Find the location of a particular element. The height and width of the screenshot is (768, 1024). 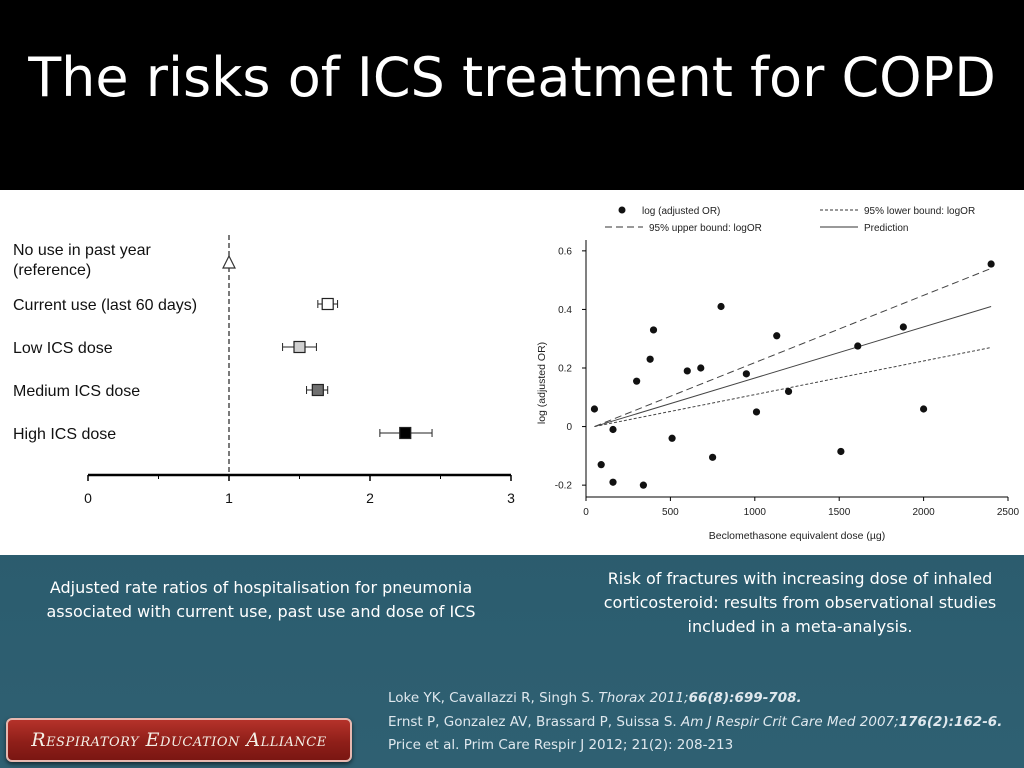

category-label-line: Current use (last 60 days) is located at coordinates (105, 305).